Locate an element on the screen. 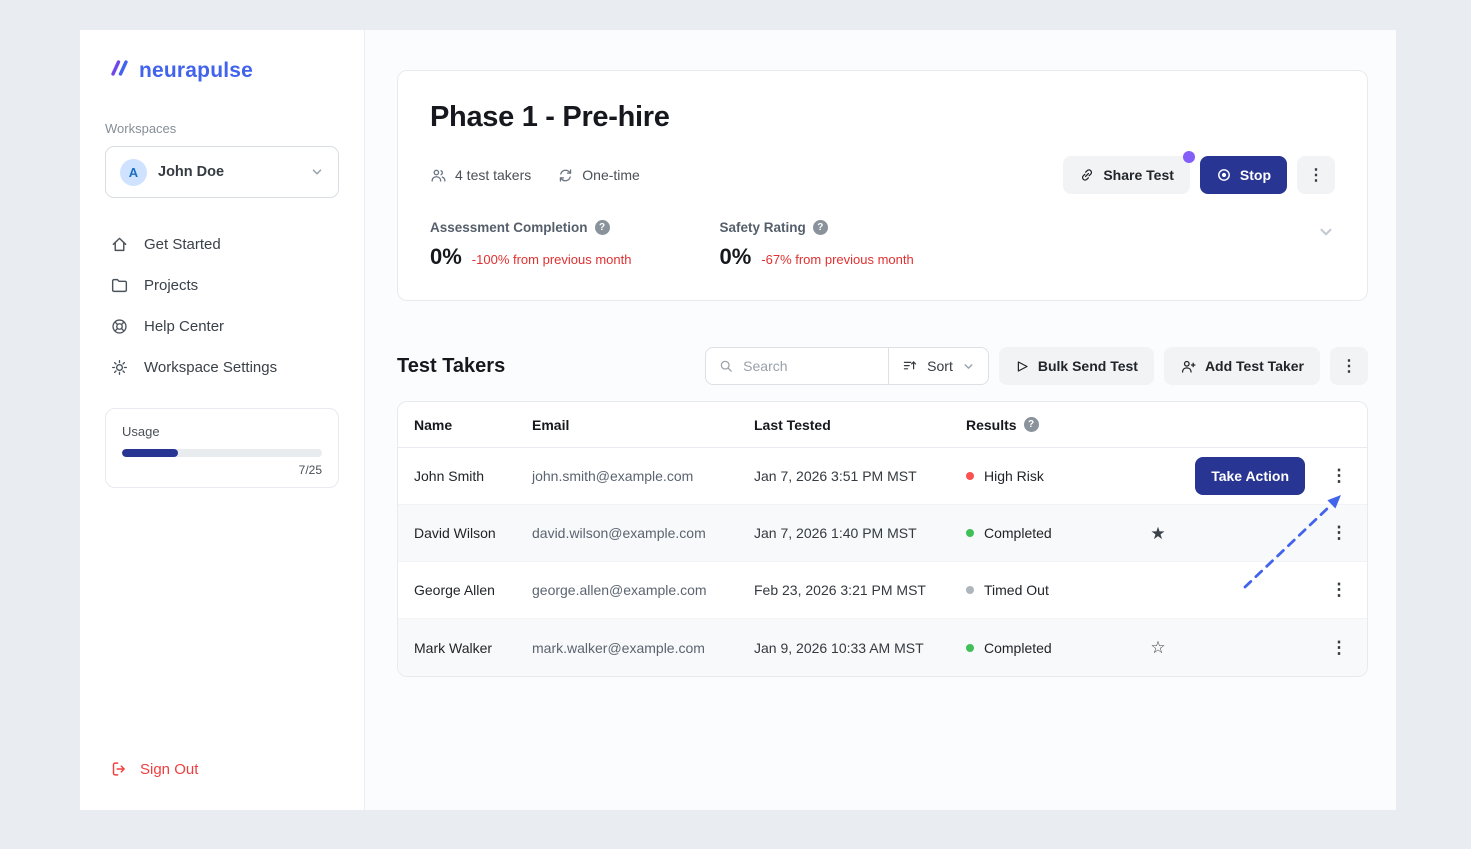 The image size is (1471, 849). star-icon: ★ is located at coordinates (1158, 533).